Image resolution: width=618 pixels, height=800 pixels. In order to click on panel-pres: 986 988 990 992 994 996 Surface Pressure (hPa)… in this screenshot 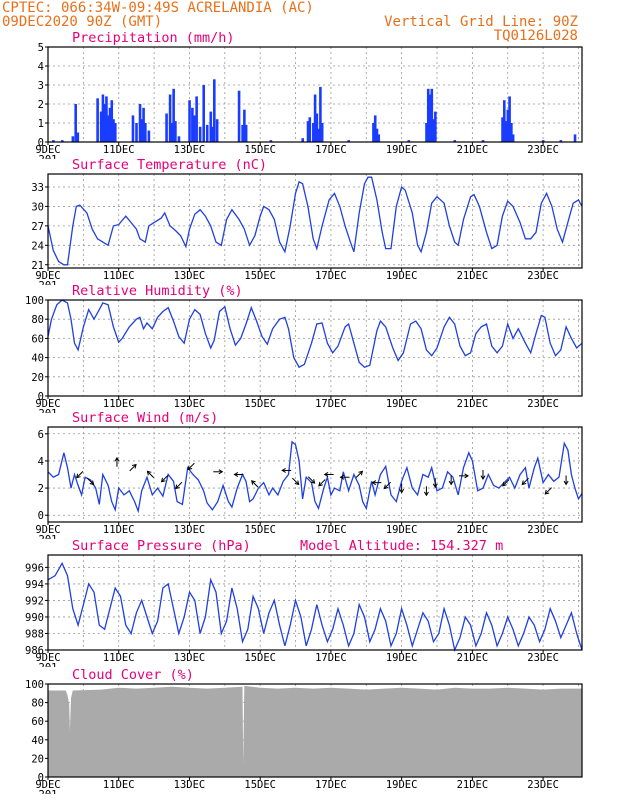, I will do `click(304, 602)`.